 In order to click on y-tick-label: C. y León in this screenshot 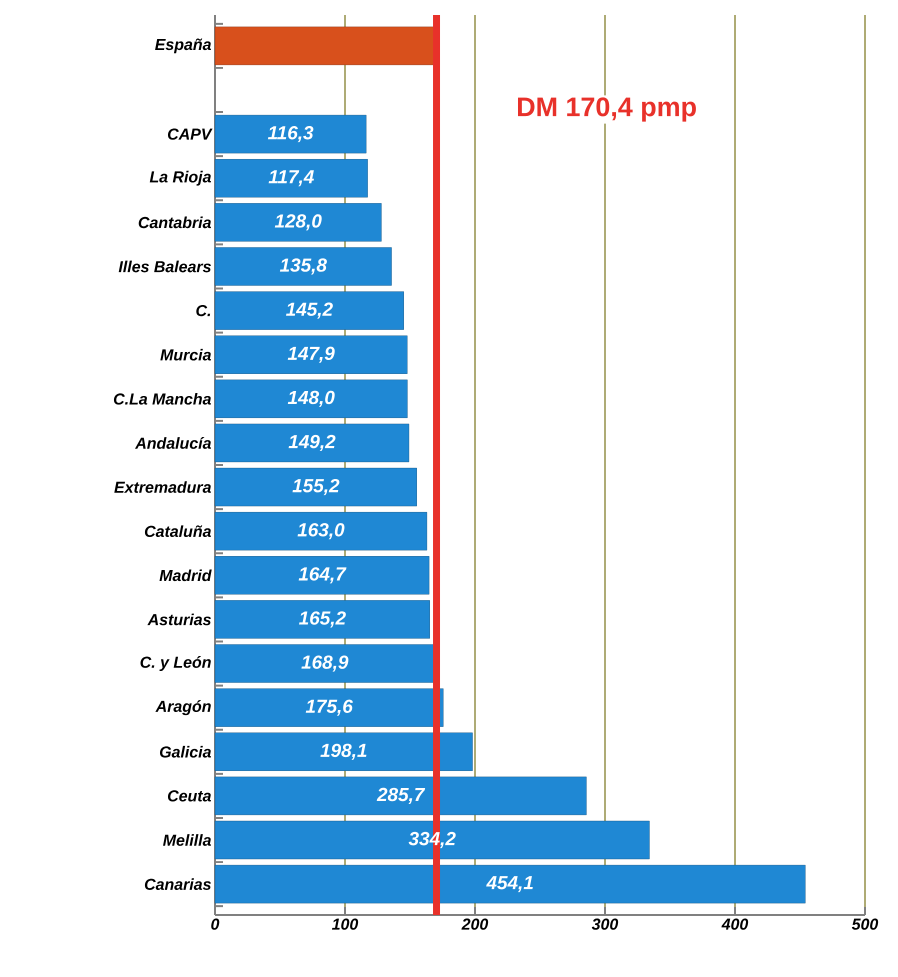, I will do `click(175, 664)`.